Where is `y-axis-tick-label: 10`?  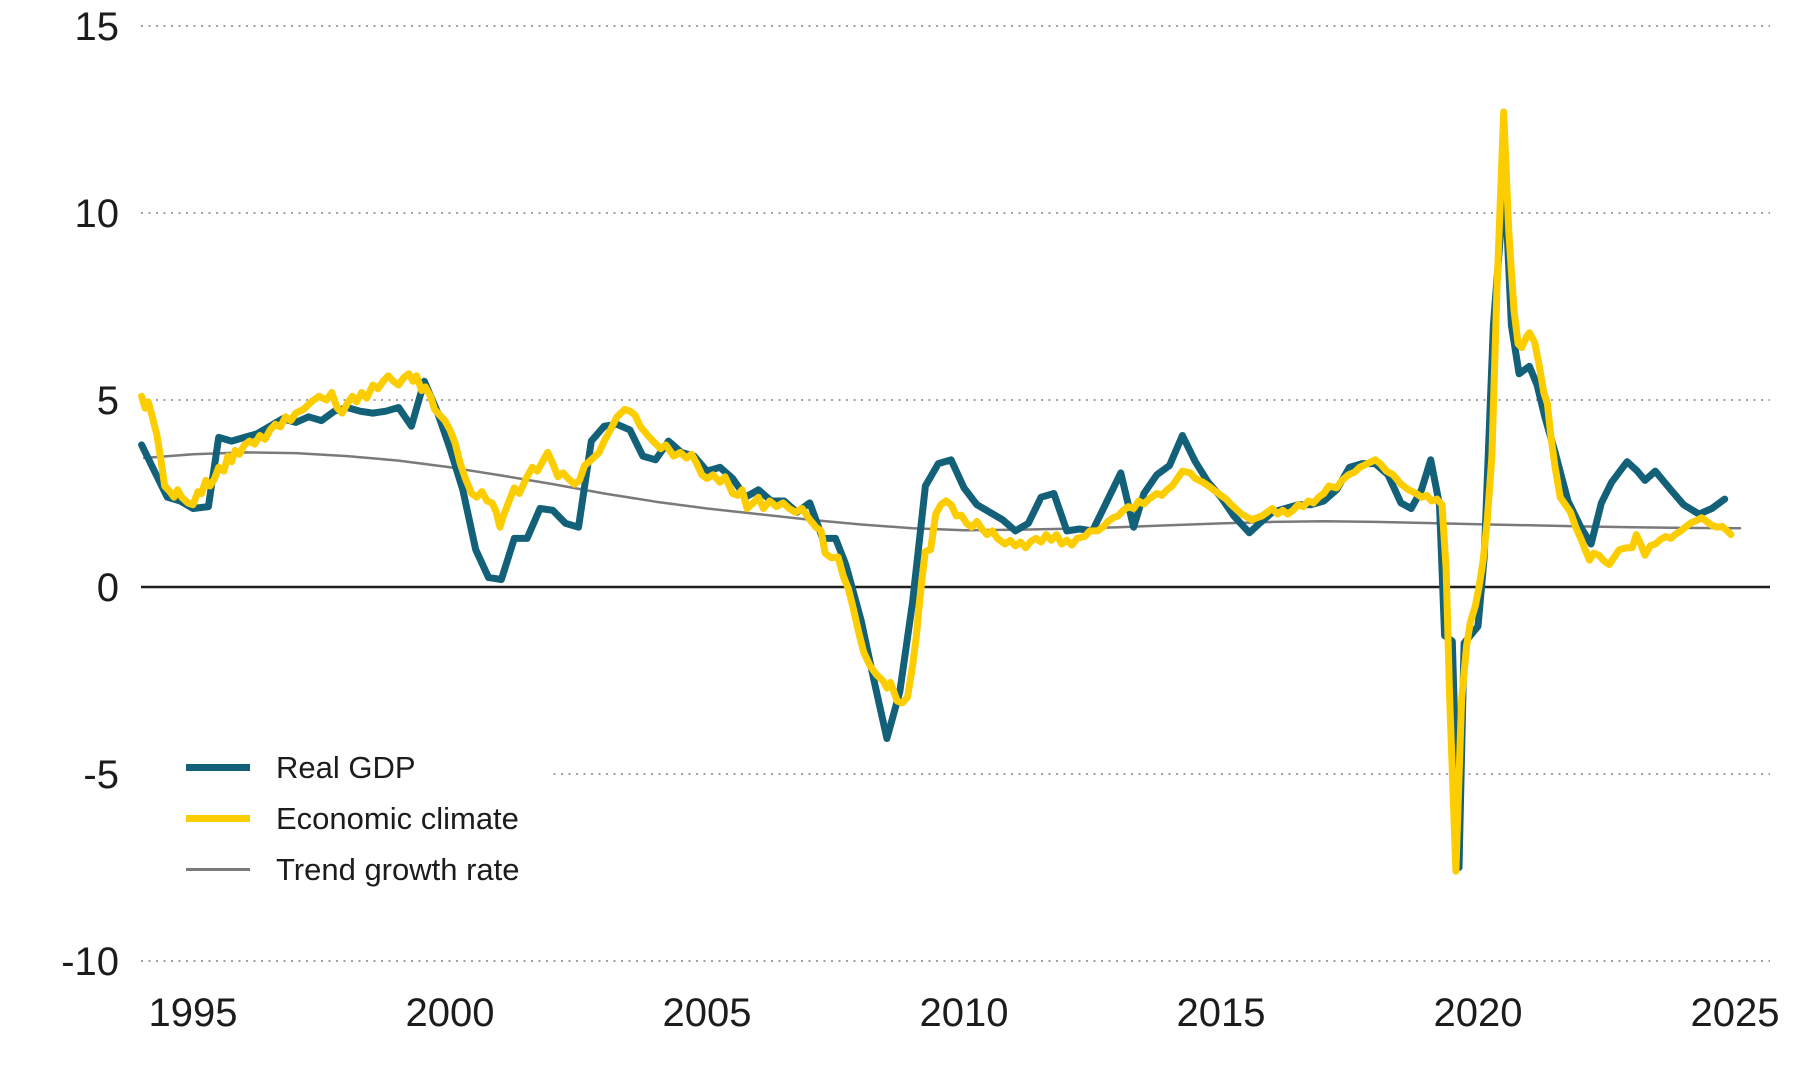 y-axis-tick-label: 10 is located at coordinates (97, 214).